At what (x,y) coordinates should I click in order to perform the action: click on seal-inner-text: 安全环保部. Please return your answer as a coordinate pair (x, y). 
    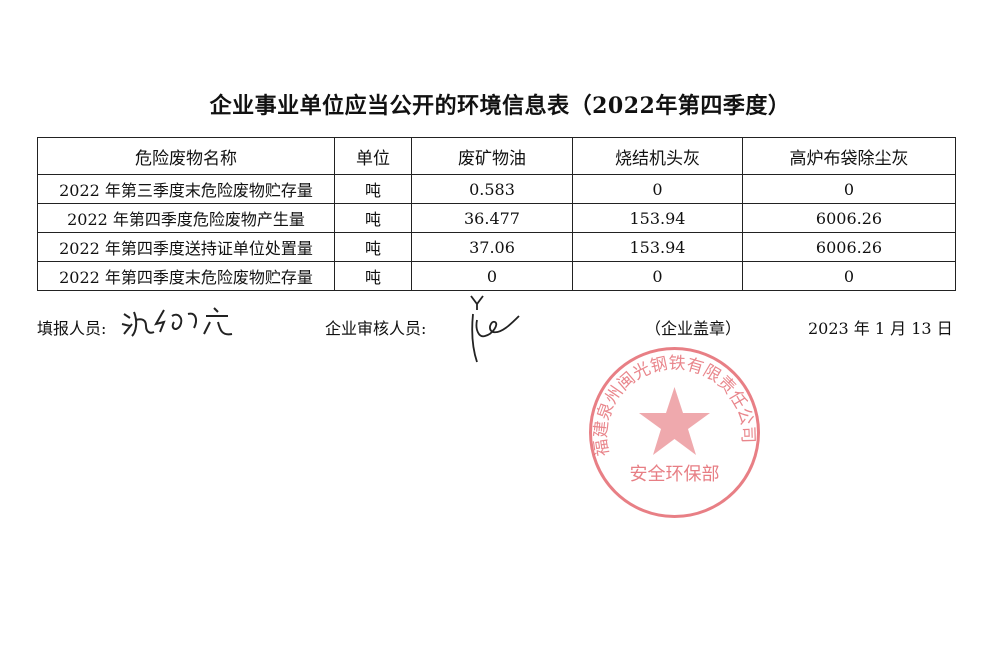
    Looking at the image, I should click on (675, 474).